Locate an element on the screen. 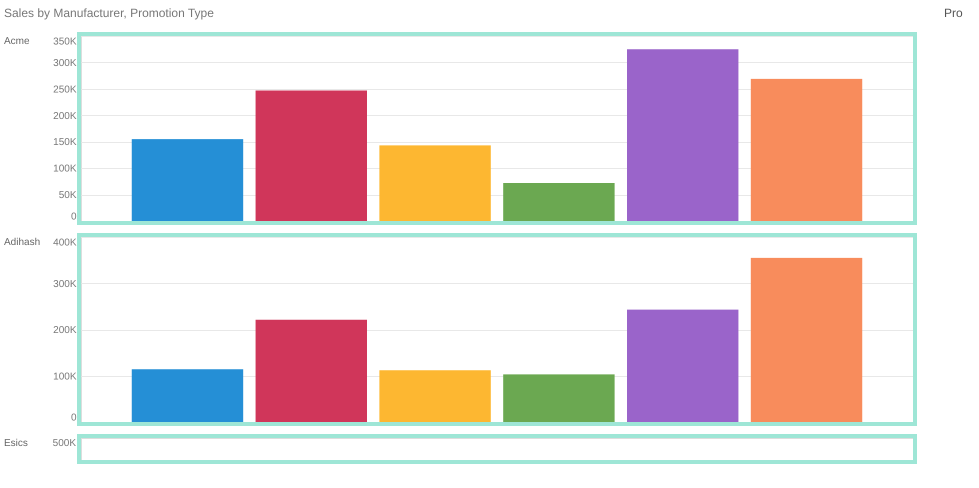  text: Esics is located at coordinates (16, 443).